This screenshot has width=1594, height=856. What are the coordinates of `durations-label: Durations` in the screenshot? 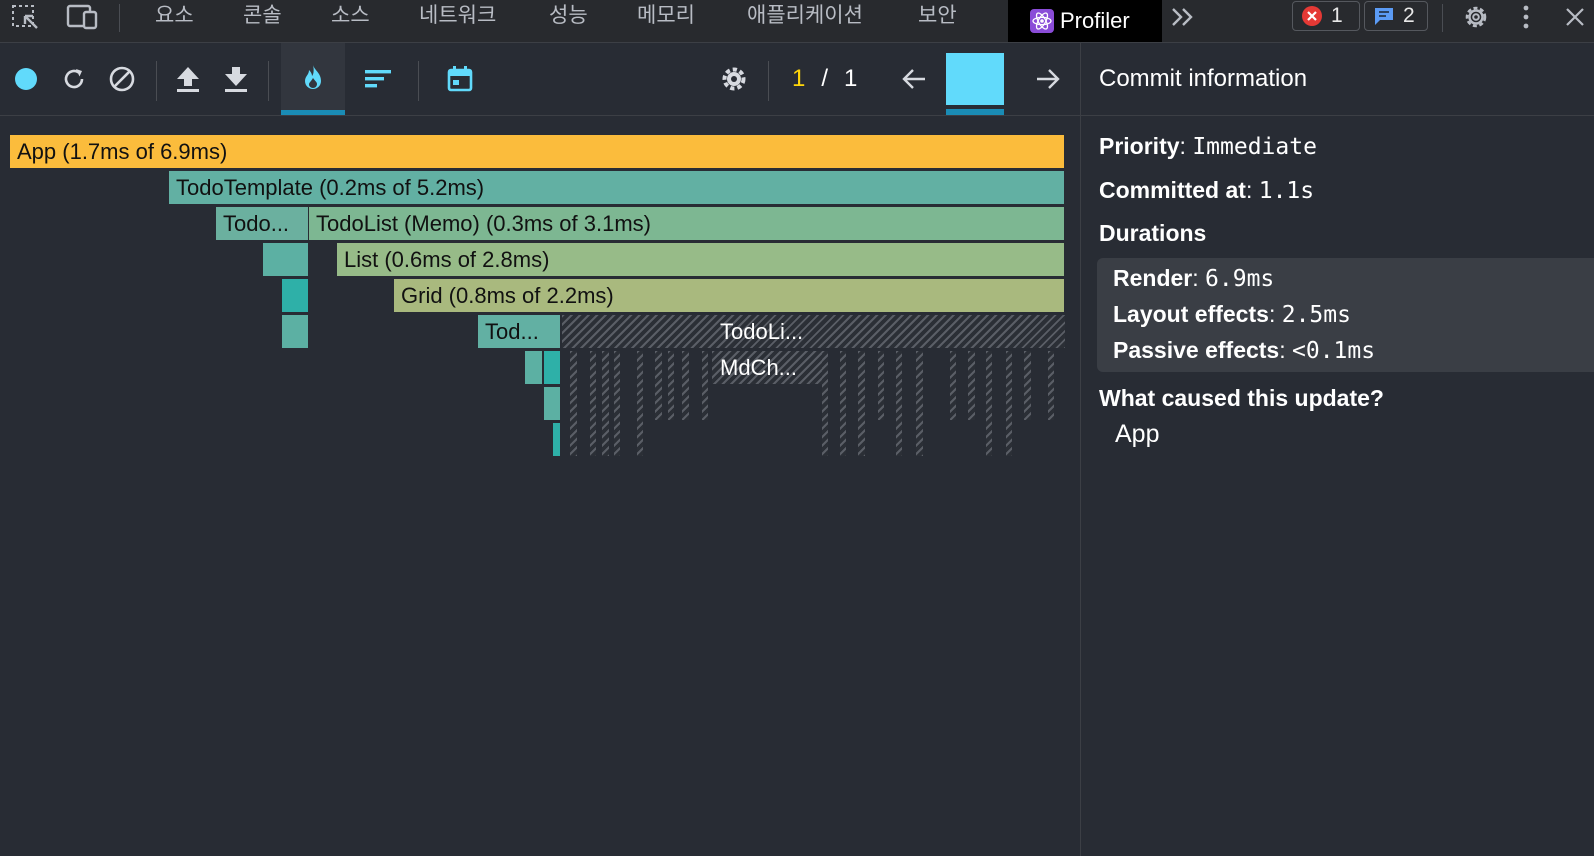 It's located at (1153, 233).